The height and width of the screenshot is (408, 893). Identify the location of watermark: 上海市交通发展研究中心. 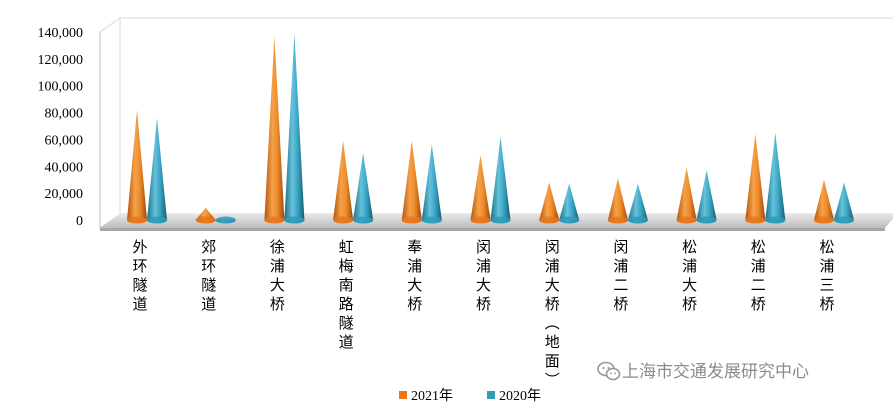
(703, 371).